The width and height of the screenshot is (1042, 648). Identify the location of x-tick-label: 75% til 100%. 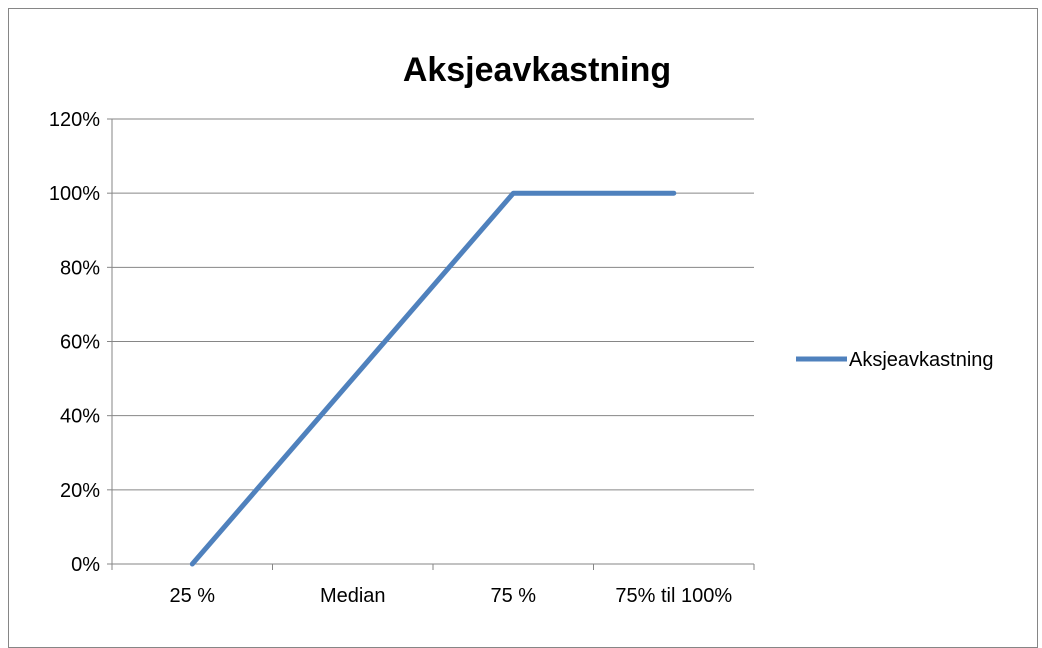
(673, 596).